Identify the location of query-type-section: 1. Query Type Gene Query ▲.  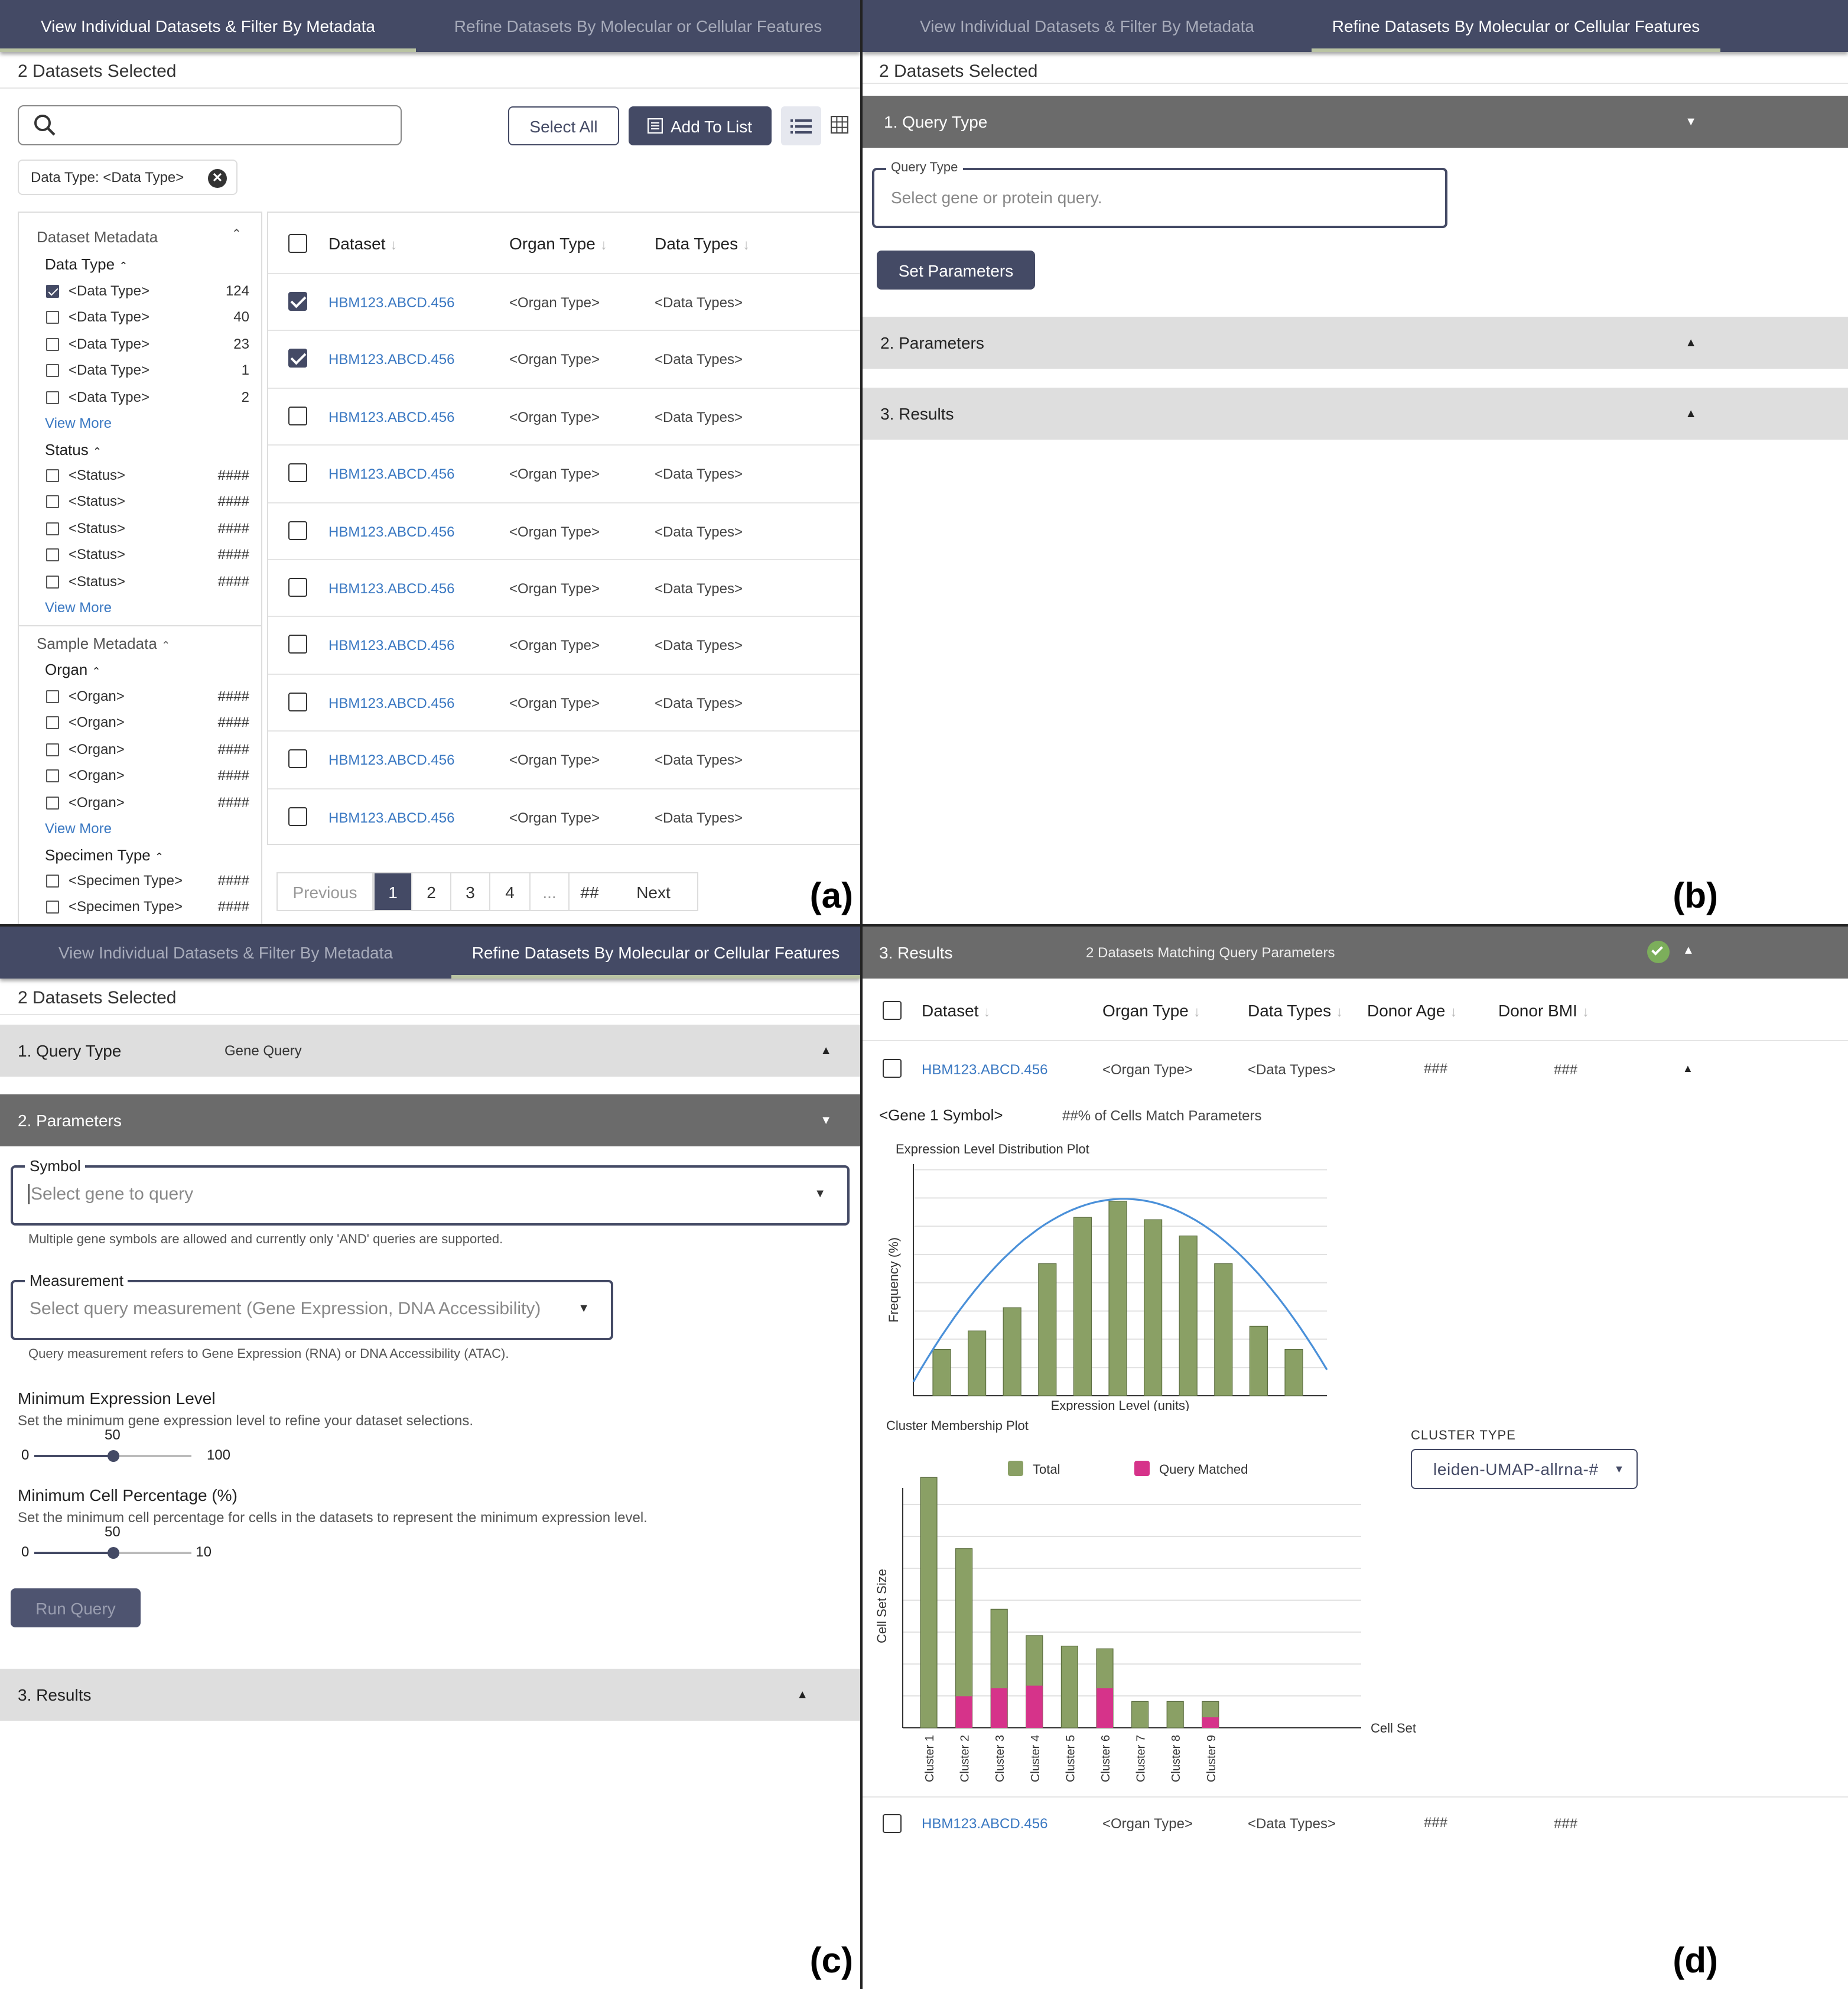
(430, 1051).